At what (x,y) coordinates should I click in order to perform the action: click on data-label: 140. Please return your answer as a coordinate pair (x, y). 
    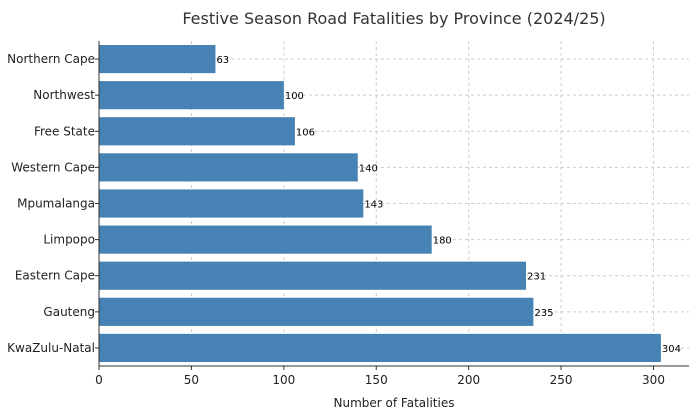
    Looking at the image, I should click on (368, 168).